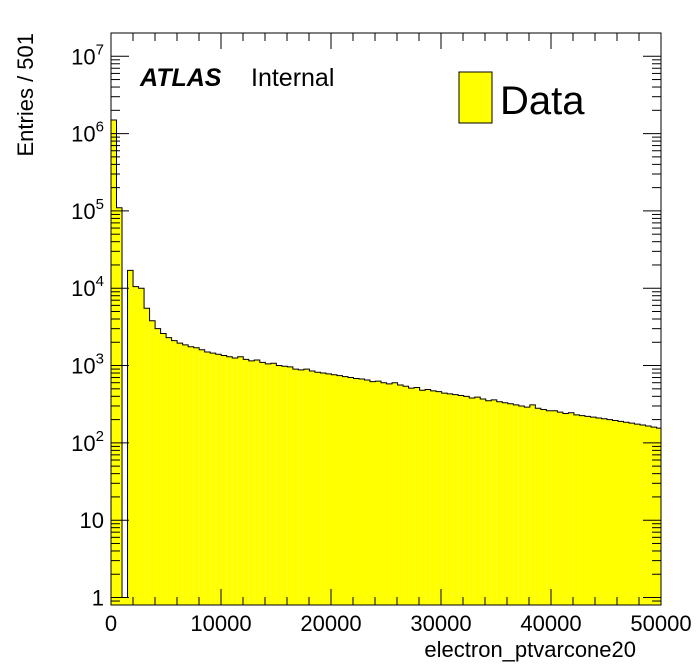 This screenshot has height=672, width=696. I want to click on y-tick-label: 10⁵, so click(87, 210).